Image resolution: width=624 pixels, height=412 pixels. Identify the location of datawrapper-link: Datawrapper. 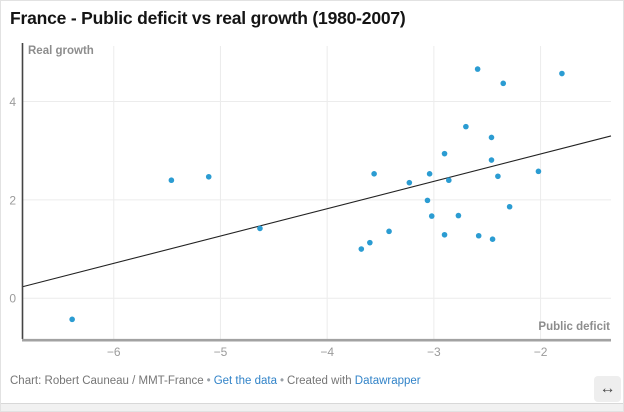
(387, 381).